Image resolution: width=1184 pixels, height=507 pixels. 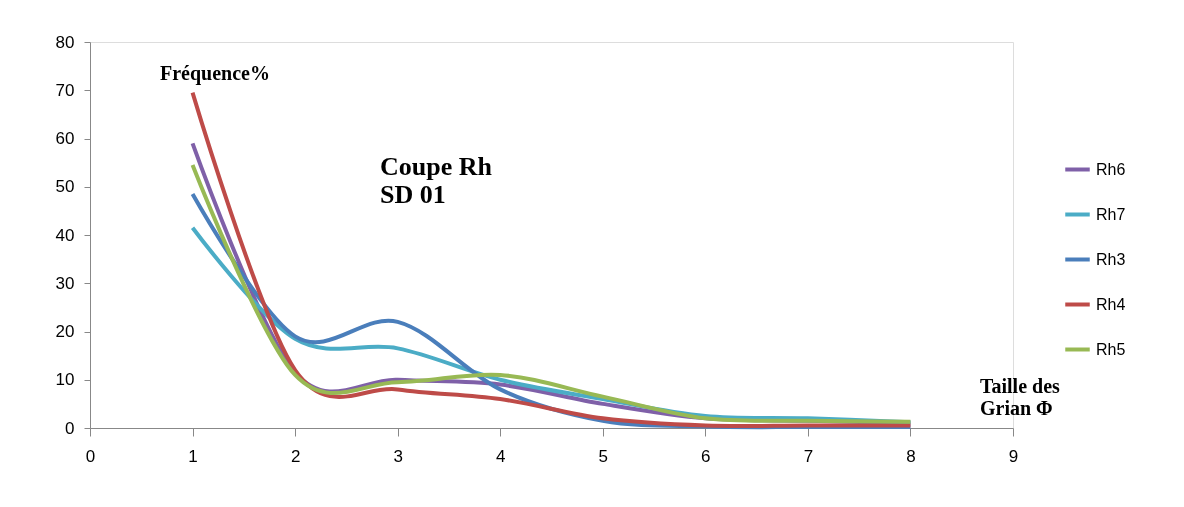 I want to click on y-axis-title: Fréquence%, so click(x=215, y=73).